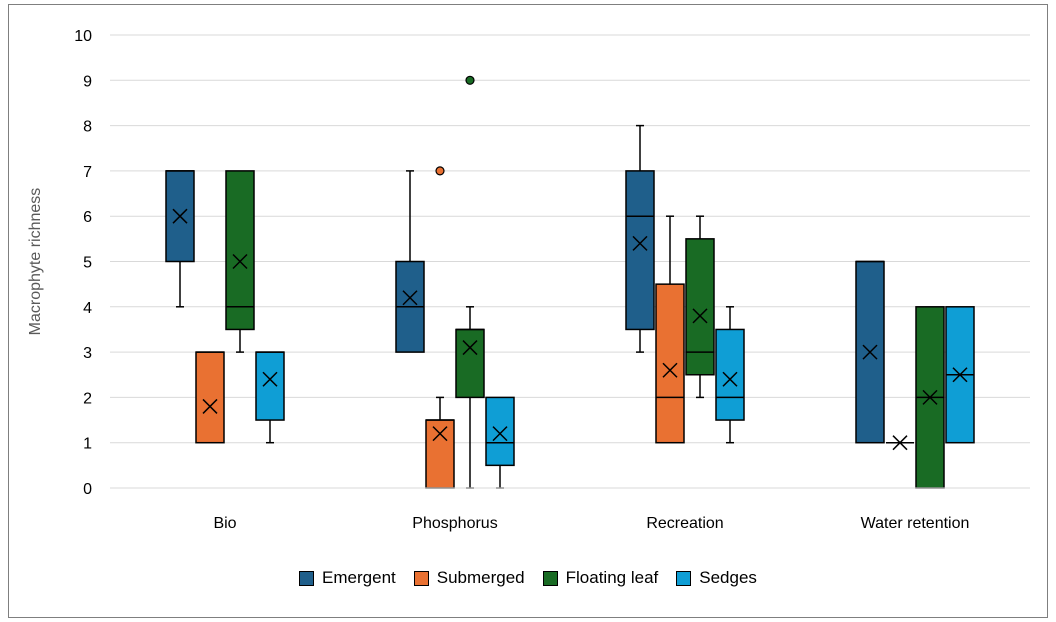 The width and height of the screenshot is (1056, 622). I want to click on y-tick-label: 0, so click(87, 489).